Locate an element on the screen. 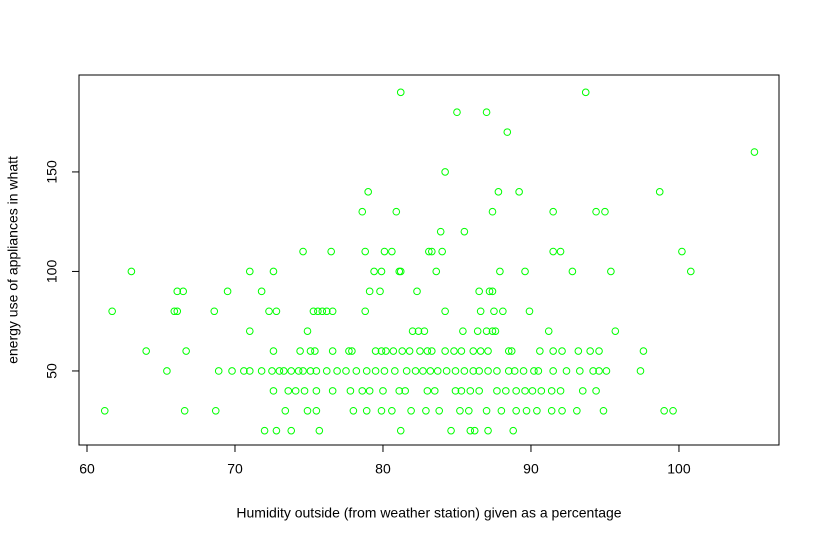 This screenshot has width=820, height=548. y-tick-label: 150 is located at coordinates (52, 172).